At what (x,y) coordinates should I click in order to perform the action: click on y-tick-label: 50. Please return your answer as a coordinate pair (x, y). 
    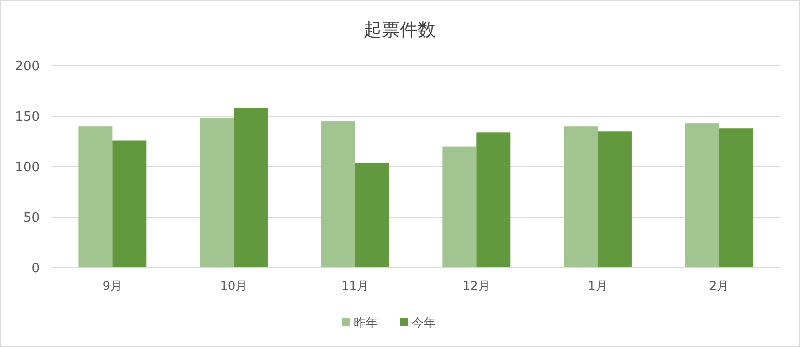
    Looking at the image, I should click on (31, 218).